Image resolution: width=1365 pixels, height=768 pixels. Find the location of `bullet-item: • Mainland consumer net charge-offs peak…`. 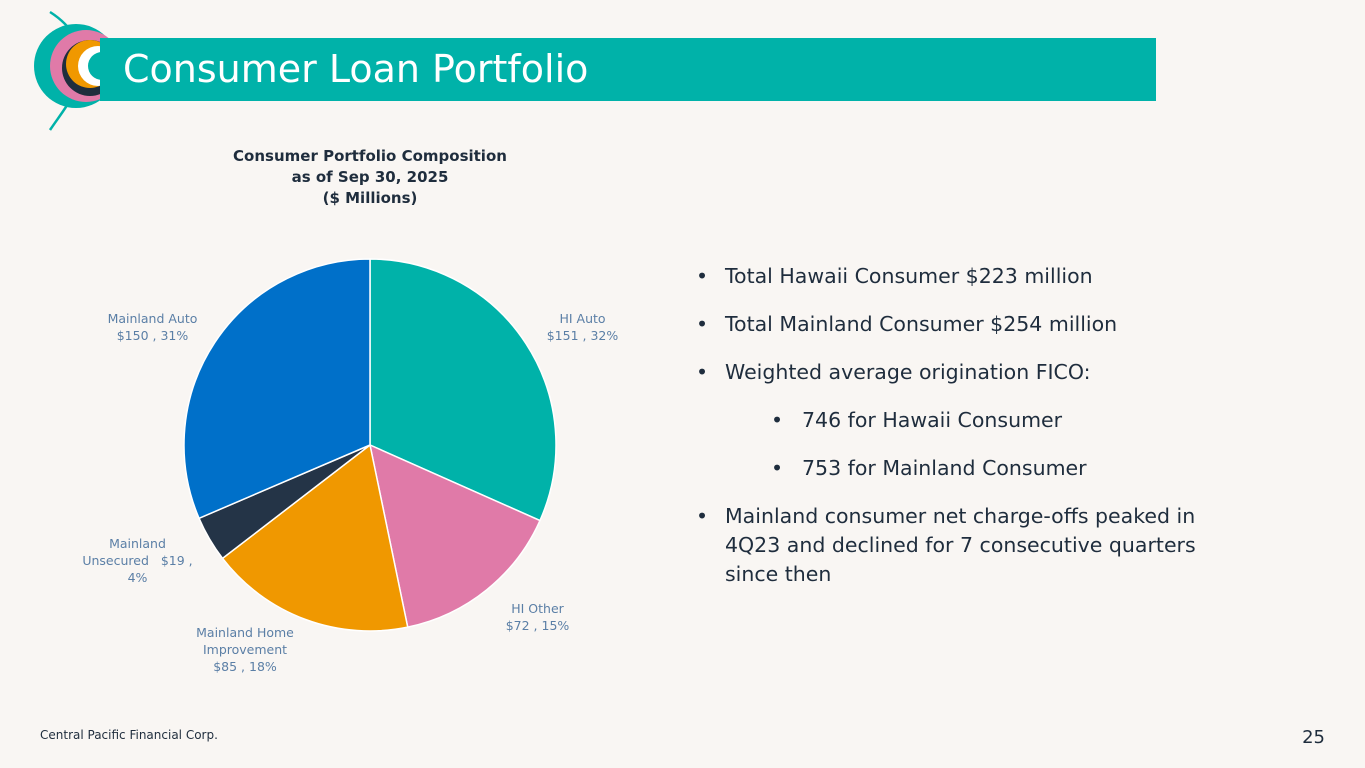

bullet-item: • Mainland consumer net charge-offs peak… is located at coordinates (970, 545).